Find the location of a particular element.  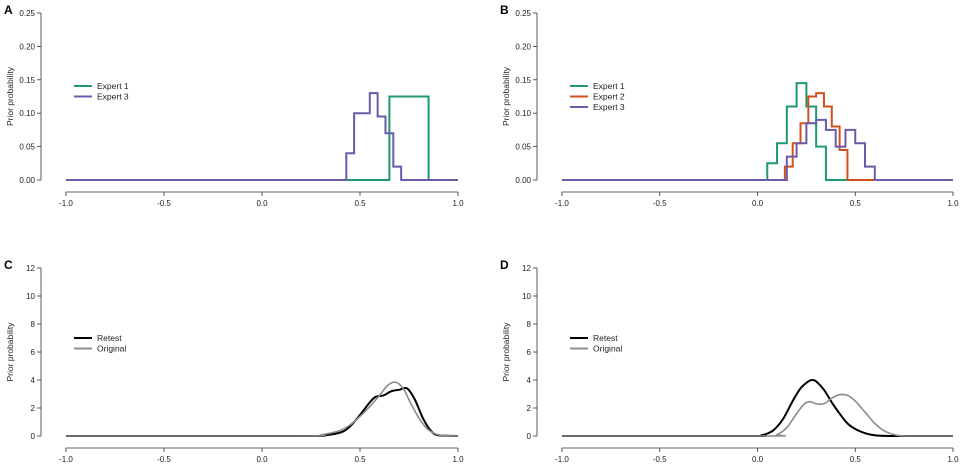

panel-letter: D is located at coordinates (504, 265).